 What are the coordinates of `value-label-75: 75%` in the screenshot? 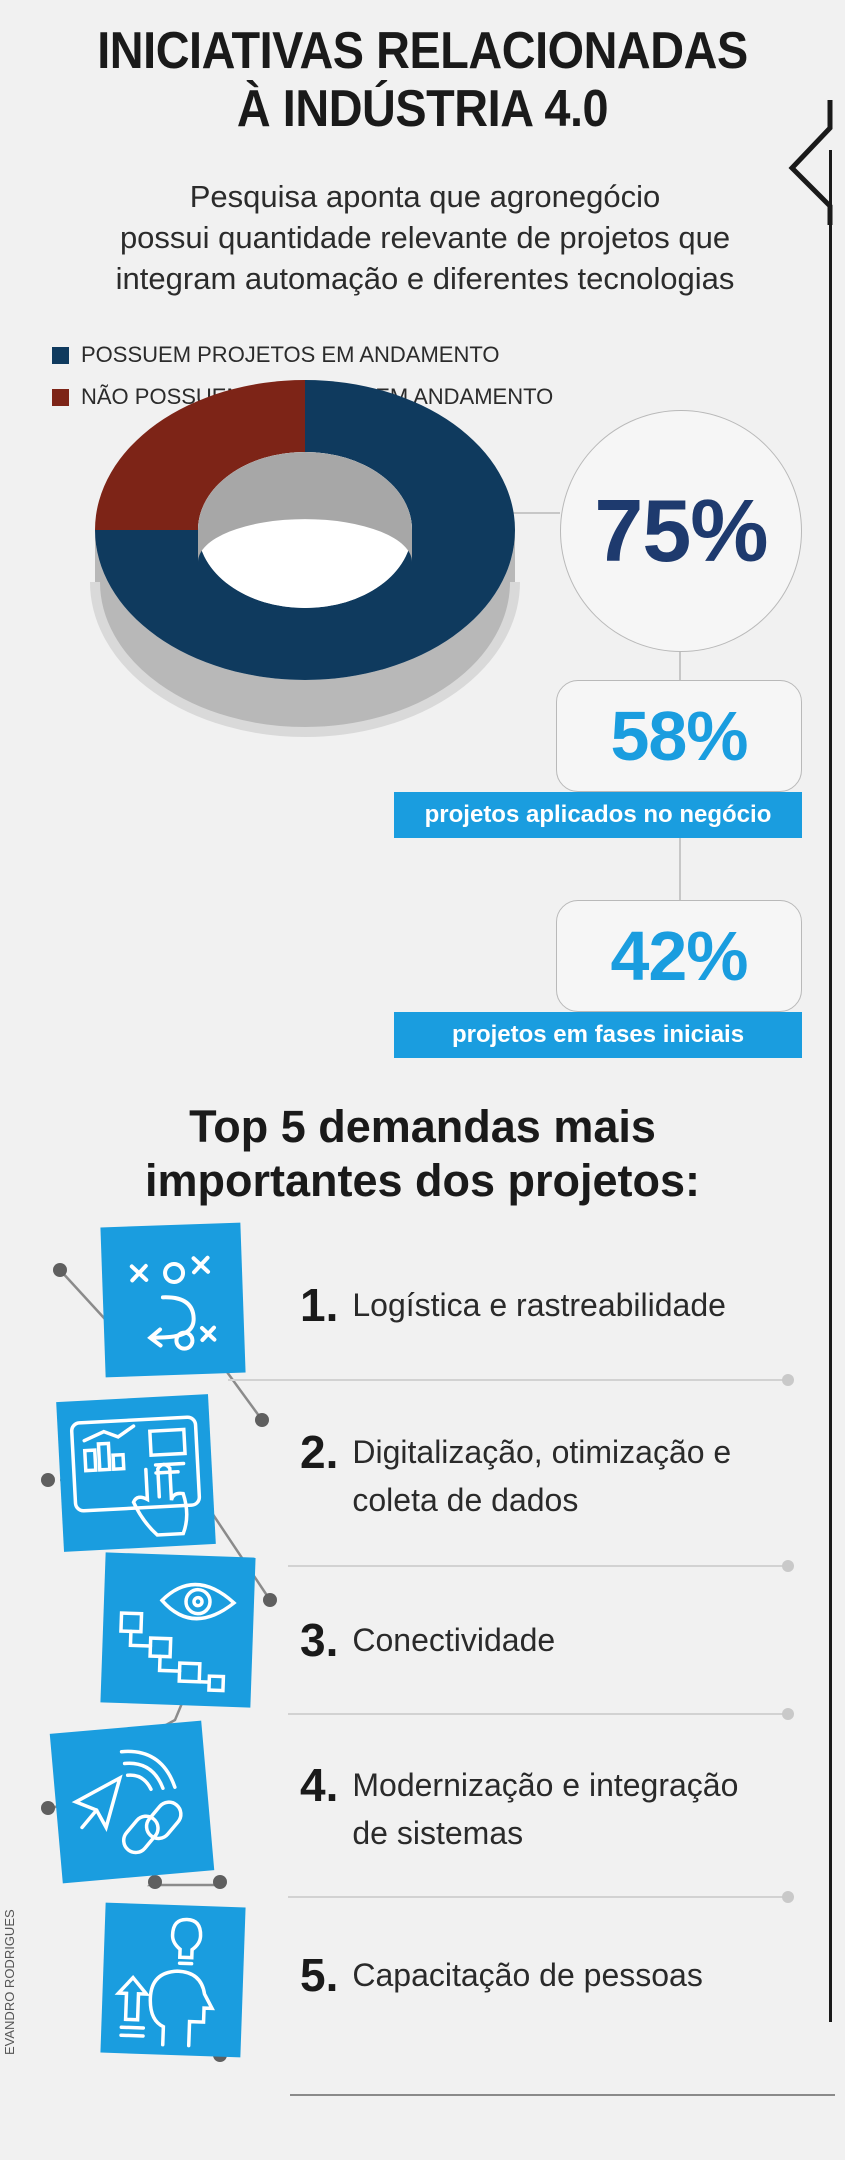 It's located at (681, 530).